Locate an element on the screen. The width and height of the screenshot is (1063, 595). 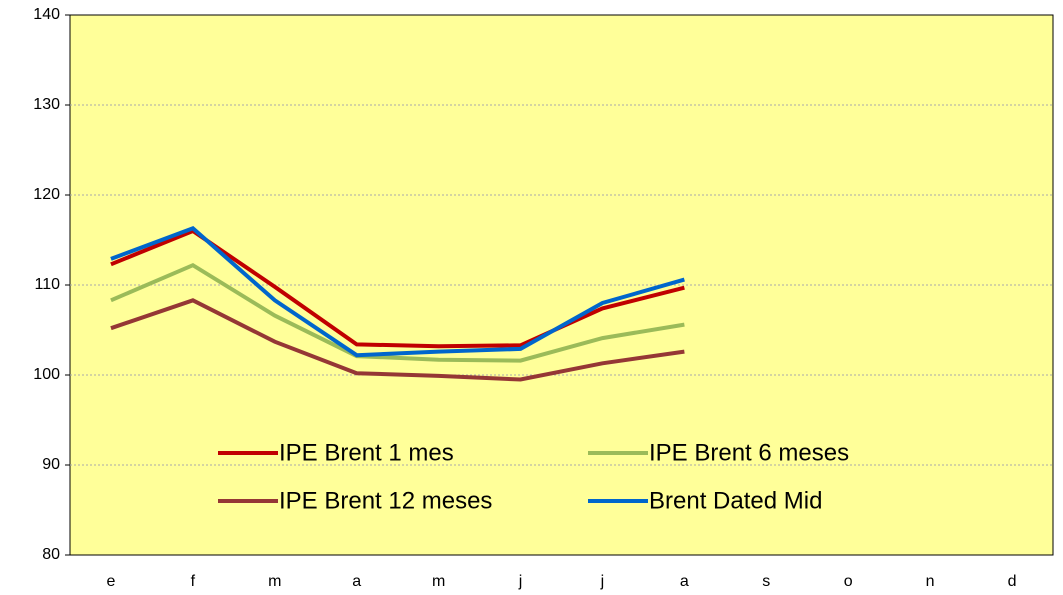
legend-label: IPE Brent 6 meses is located at coordinates (749, 452).